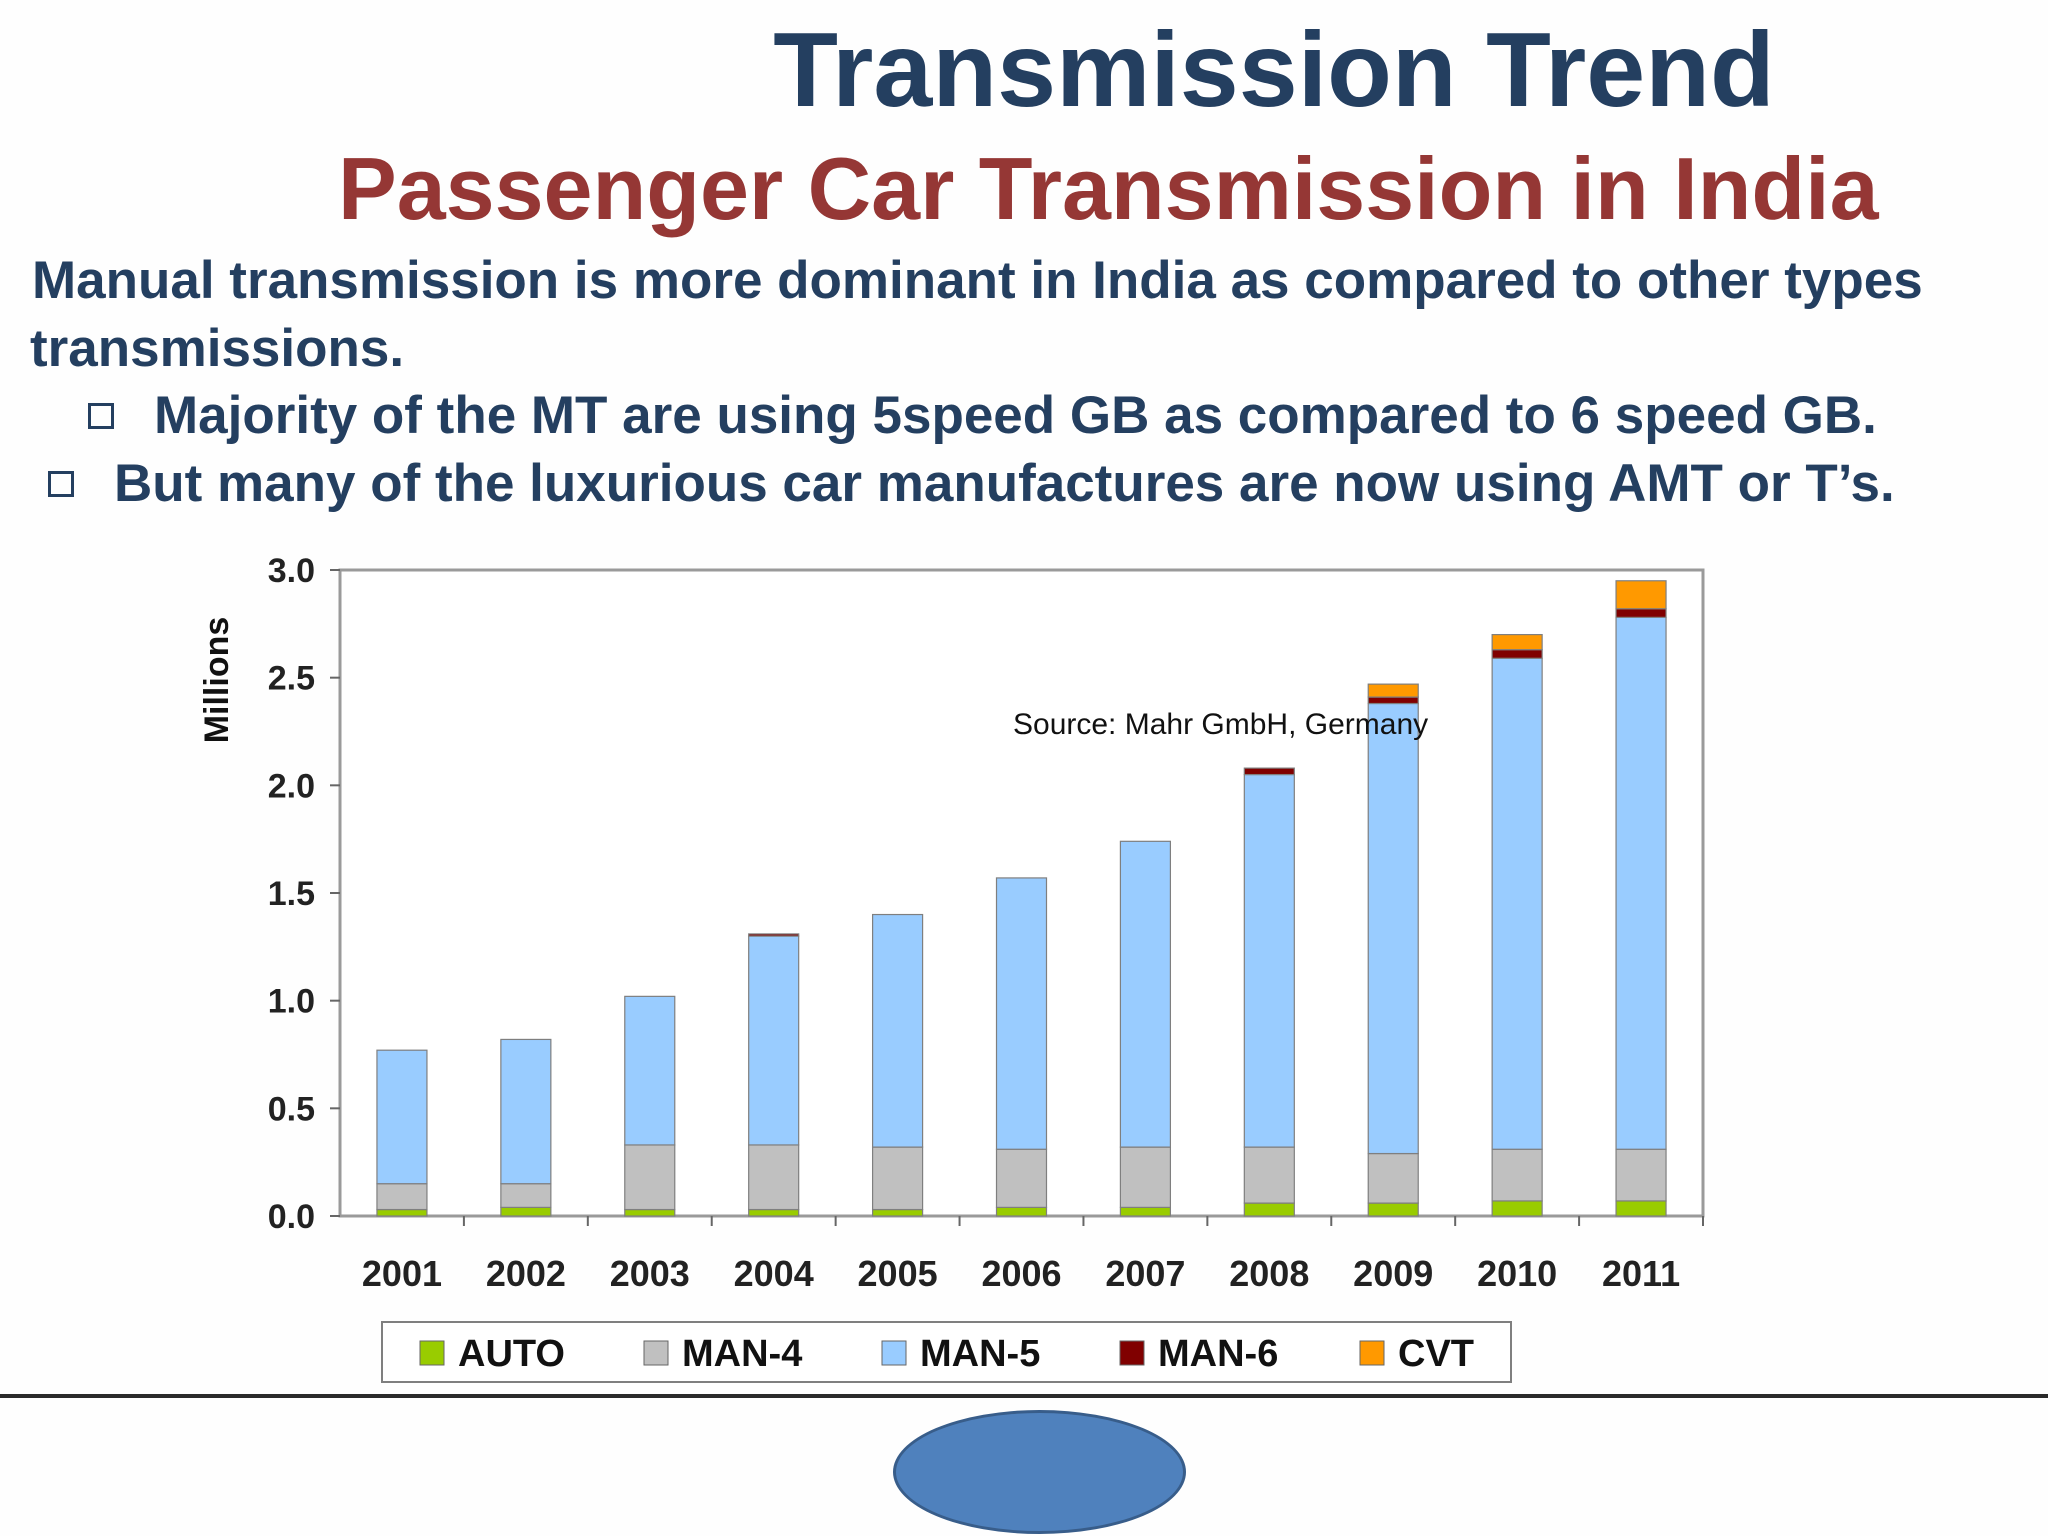  I want to click on x-tick-label: 2004, so click(774, 1273).